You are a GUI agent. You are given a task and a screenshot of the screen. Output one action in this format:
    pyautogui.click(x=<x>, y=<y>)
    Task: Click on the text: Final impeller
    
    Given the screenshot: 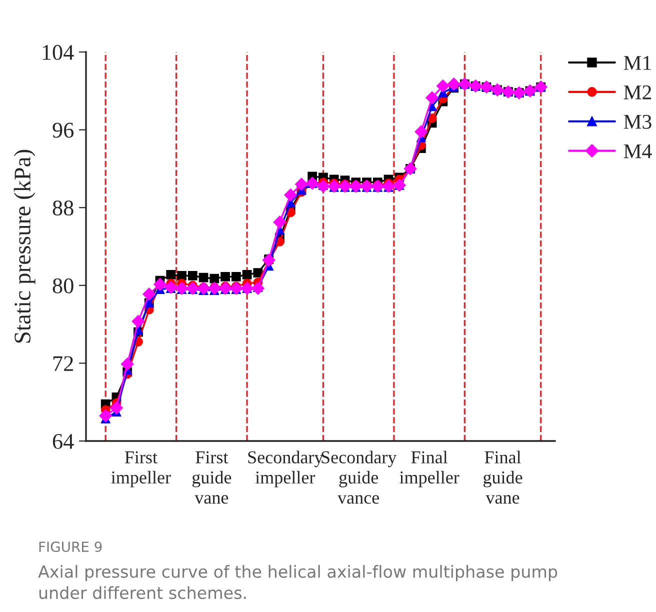 What is the action you would take?
    pyautogui.click(x=430, y=469)
    